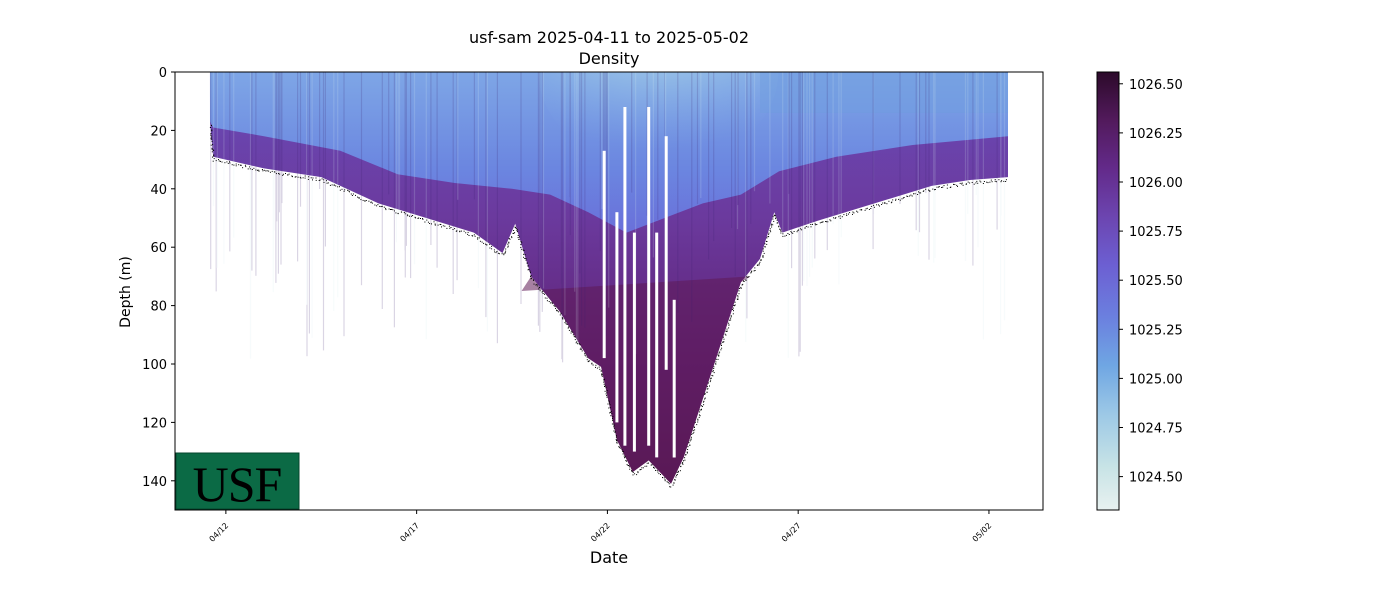 The width and height of the screenshot is (1400, 600). I want to click on x-tick-label: 04/17, so click(409, 532).